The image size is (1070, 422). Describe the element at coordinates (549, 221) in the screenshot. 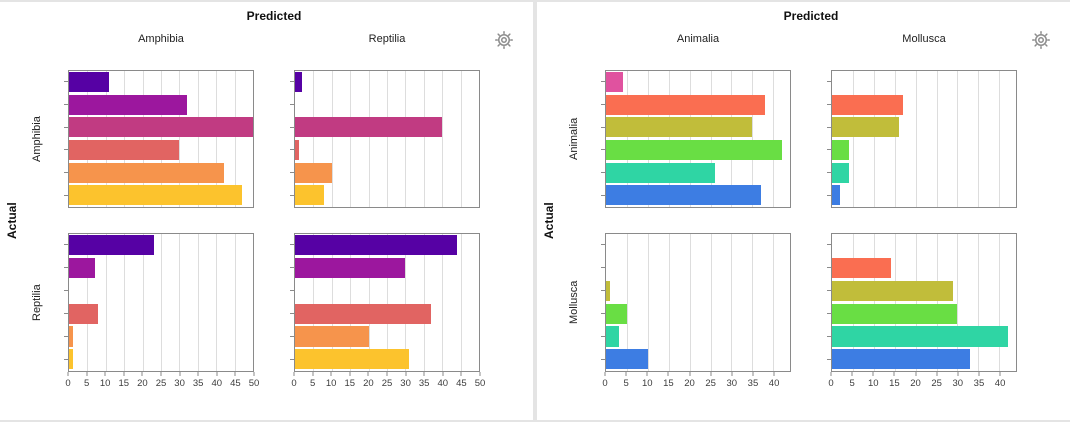

I see `actual-axis-title: Actual` at that location.